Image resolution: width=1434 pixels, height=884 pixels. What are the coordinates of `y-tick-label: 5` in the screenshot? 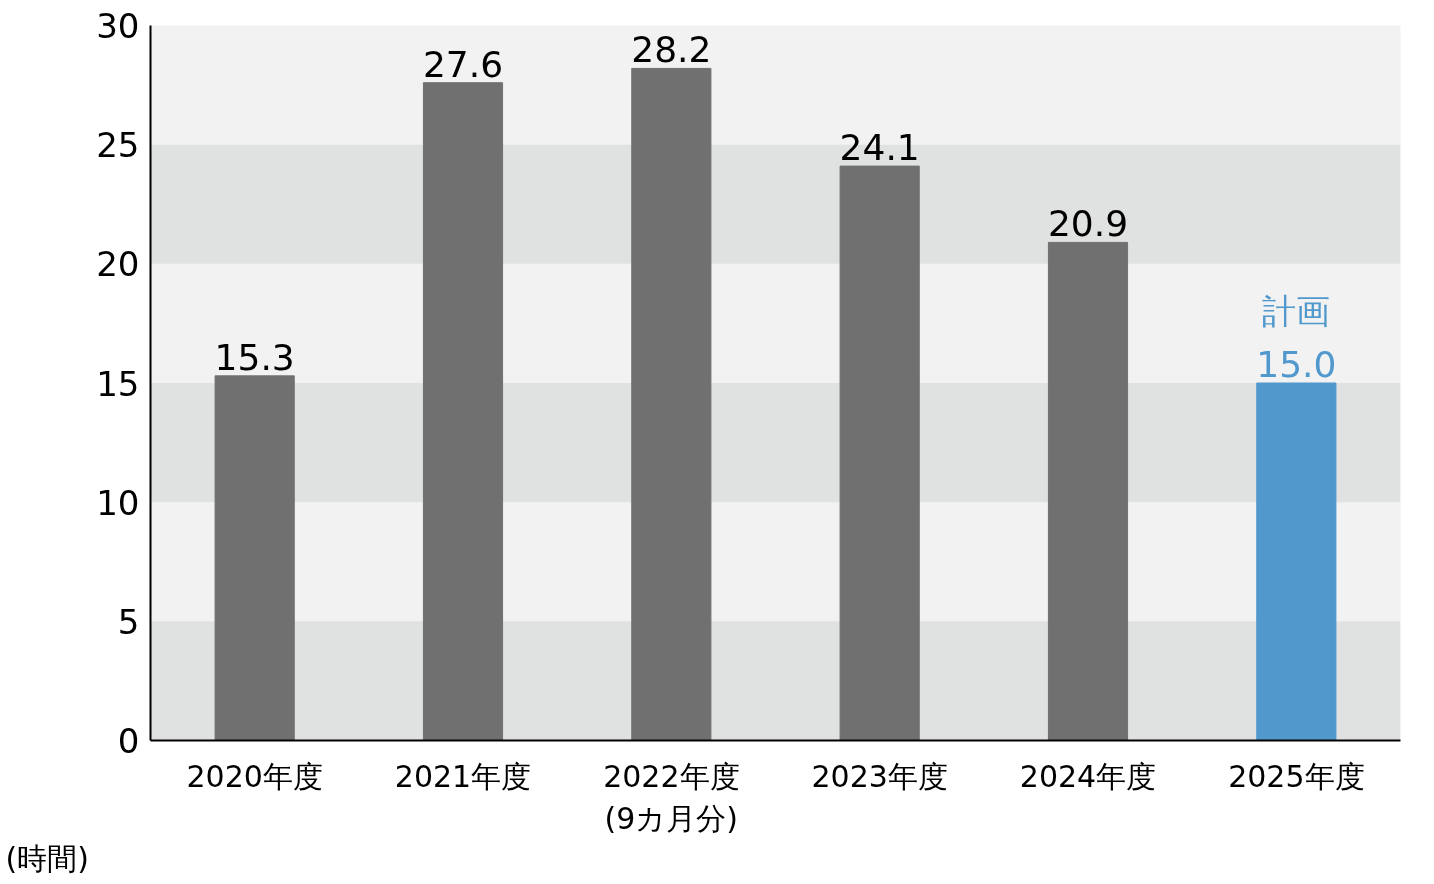 It's located at (128, 621).